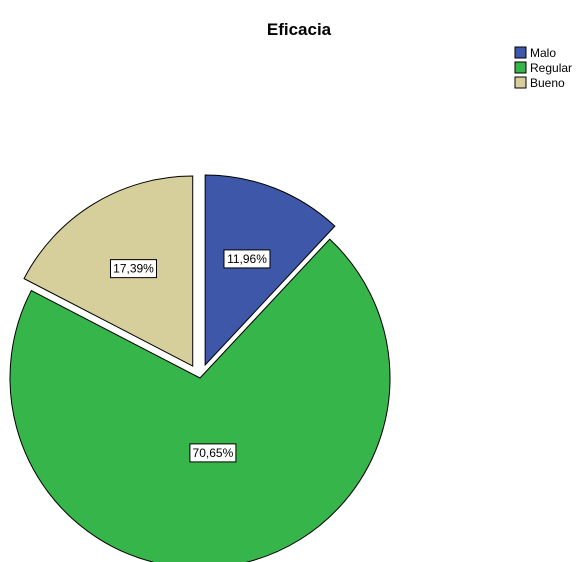 This screenshot has height=562, width=585. What do you see at coordinates (520, 82) in the screenshot?
I see `legend-swatch-bueno` at bounding box center [520, 82].